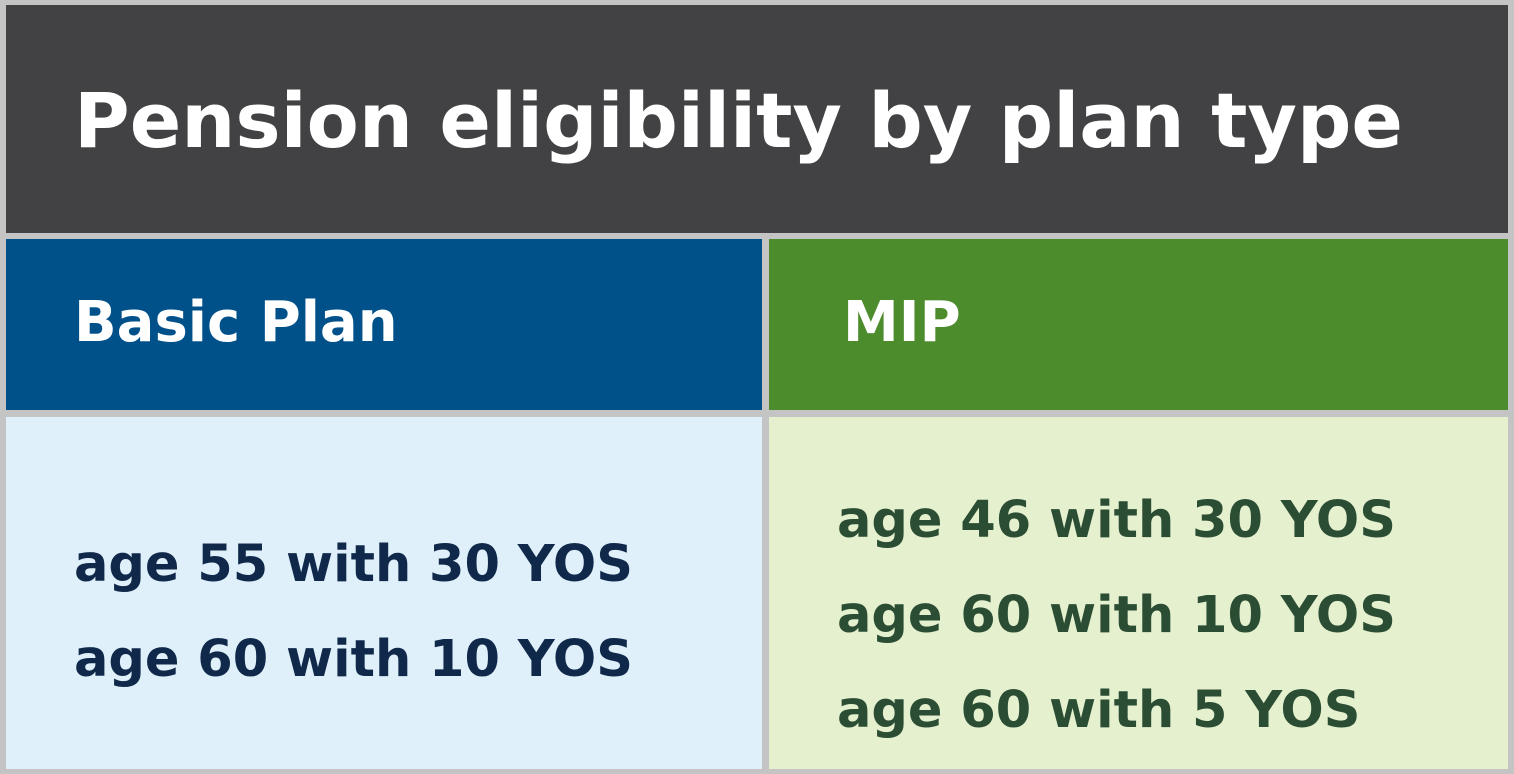  What do you see at coordinates (902, 322) in the screenshot?
I see `mip-header-label: MIP` at bounding box center [902, 322].